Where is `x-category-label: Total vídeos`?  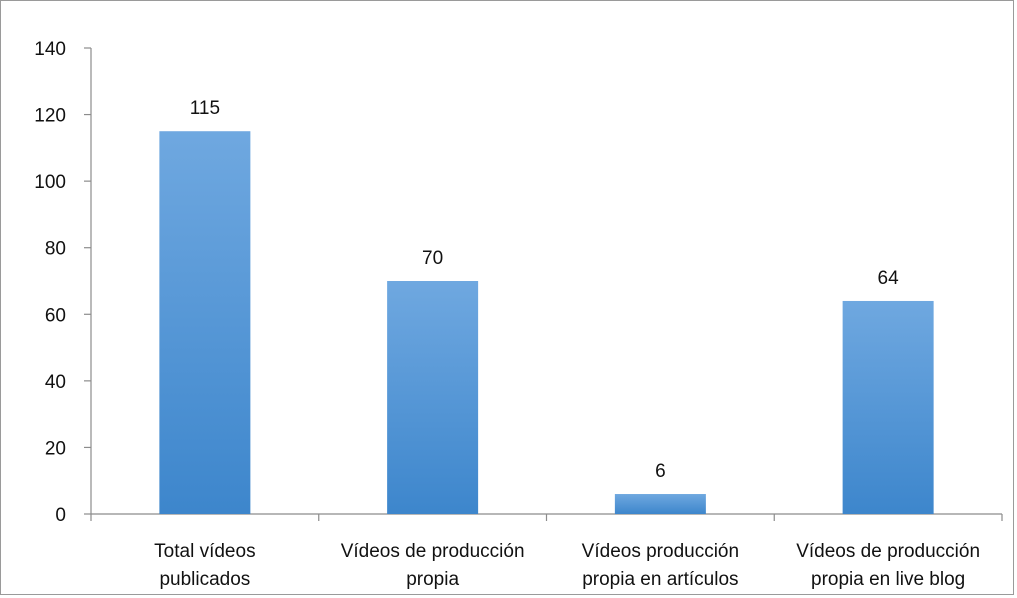 x-category-label: Total vídeos is located at coordinates (204, 551).